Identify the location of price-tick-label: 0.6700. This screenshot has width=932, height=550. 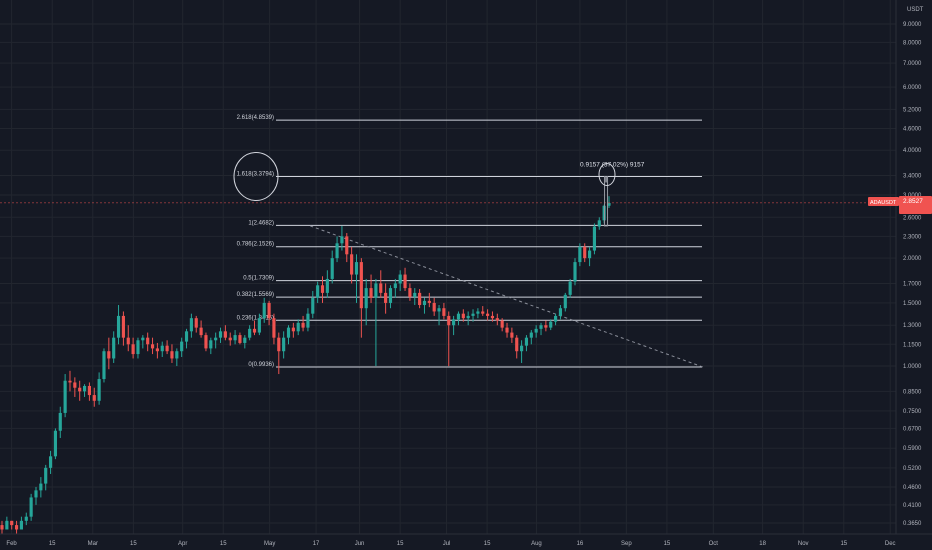
(912, 429).